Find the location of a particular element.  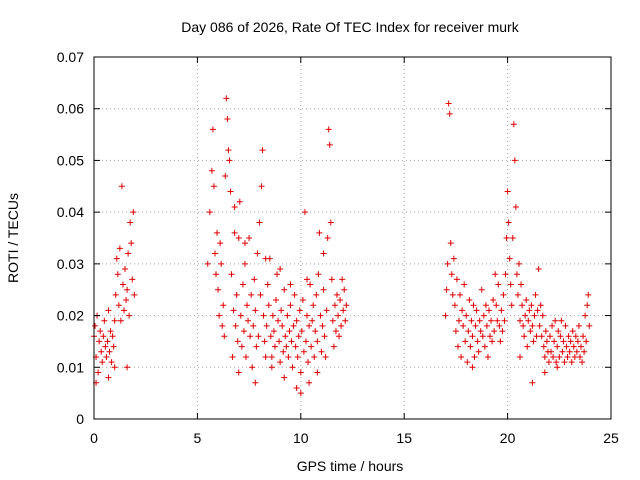

x-axis-label: GPS time / hours is located at coordinates (350, 466).